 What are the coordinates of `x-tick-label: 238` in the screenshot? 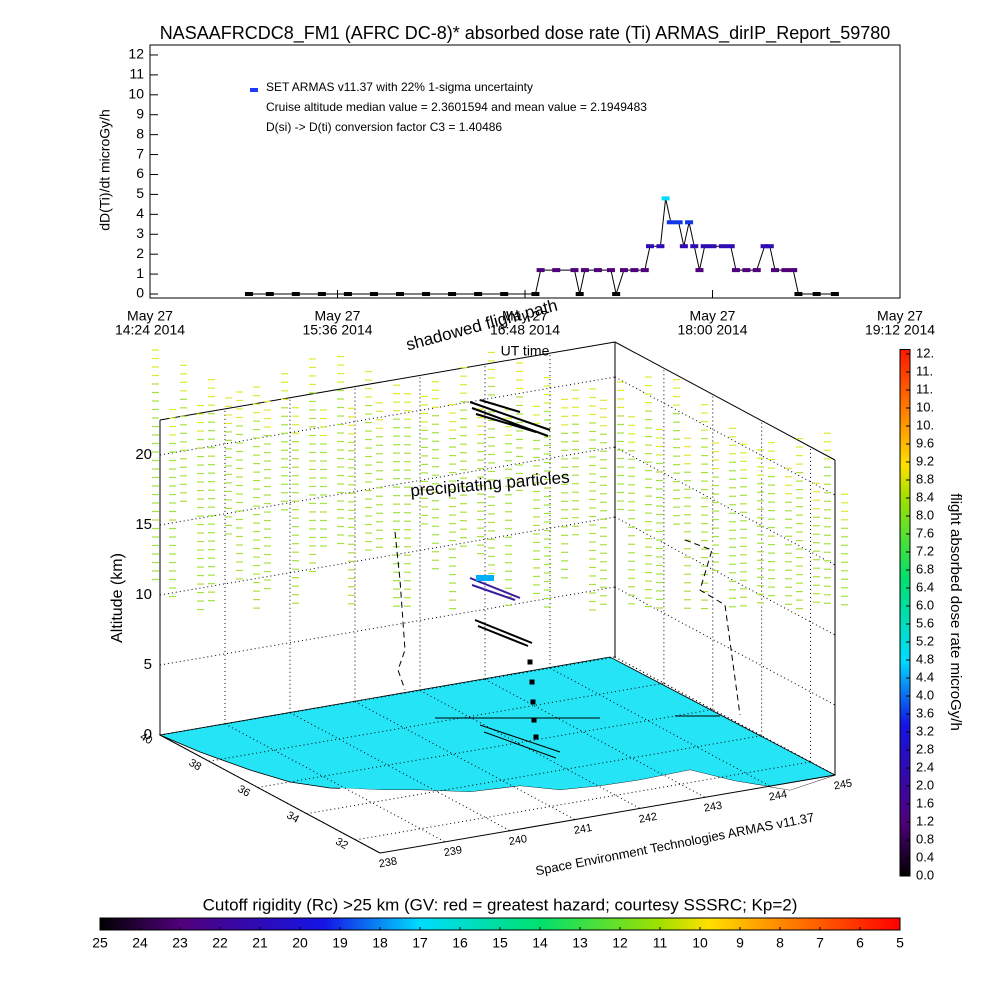 It's located at (388, 862).